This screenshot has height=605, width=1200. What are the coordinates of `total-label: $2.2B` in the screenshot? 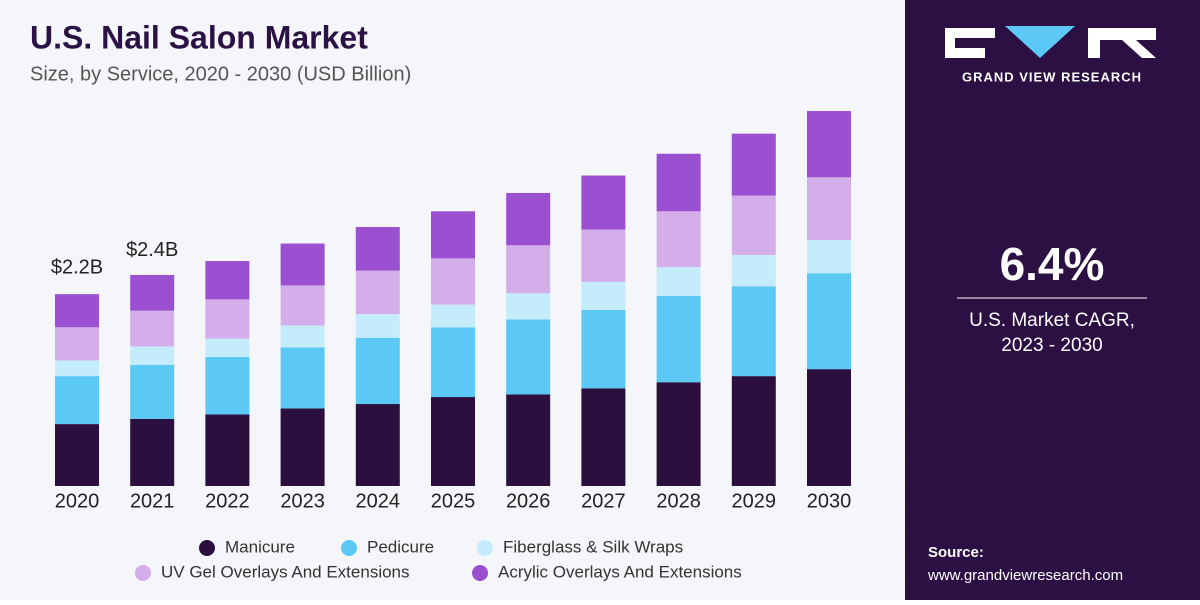 It's located at (77, 267).